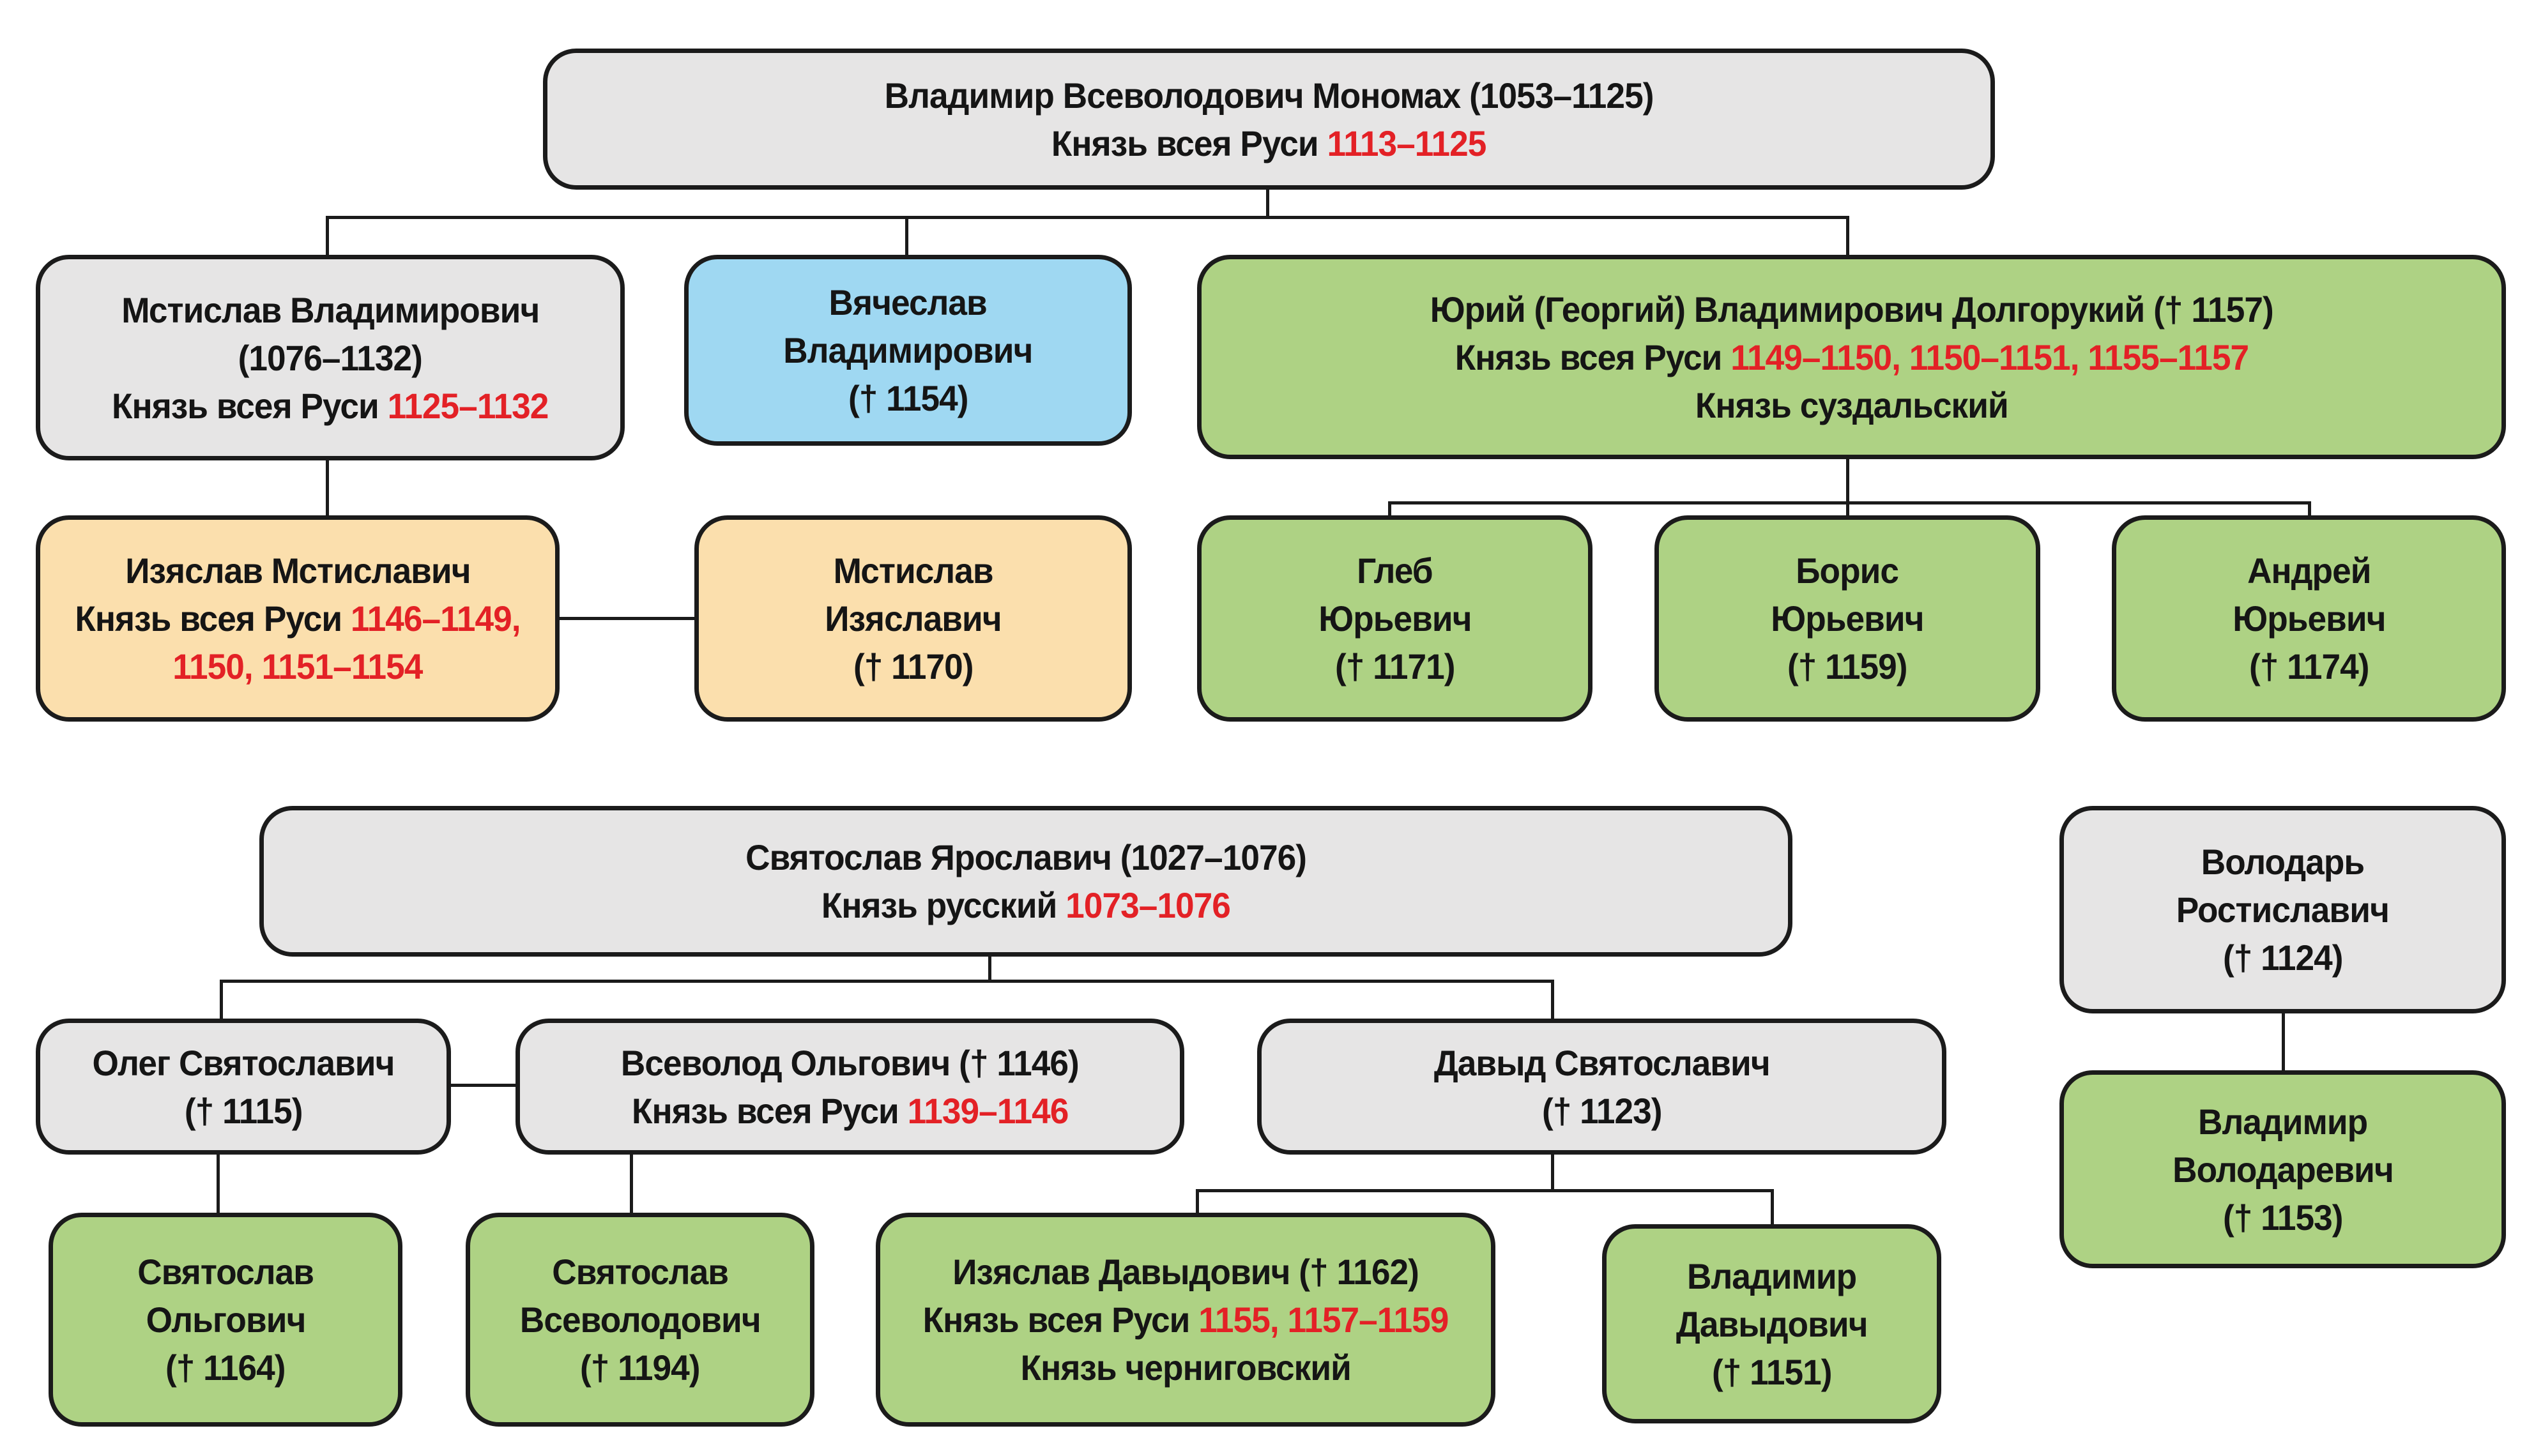  What do you see at coordinates (1197, 1201) in the screenshot?
I see `connector-drop-izyaslav-davydovich` at bounding box center [1197, 1201].